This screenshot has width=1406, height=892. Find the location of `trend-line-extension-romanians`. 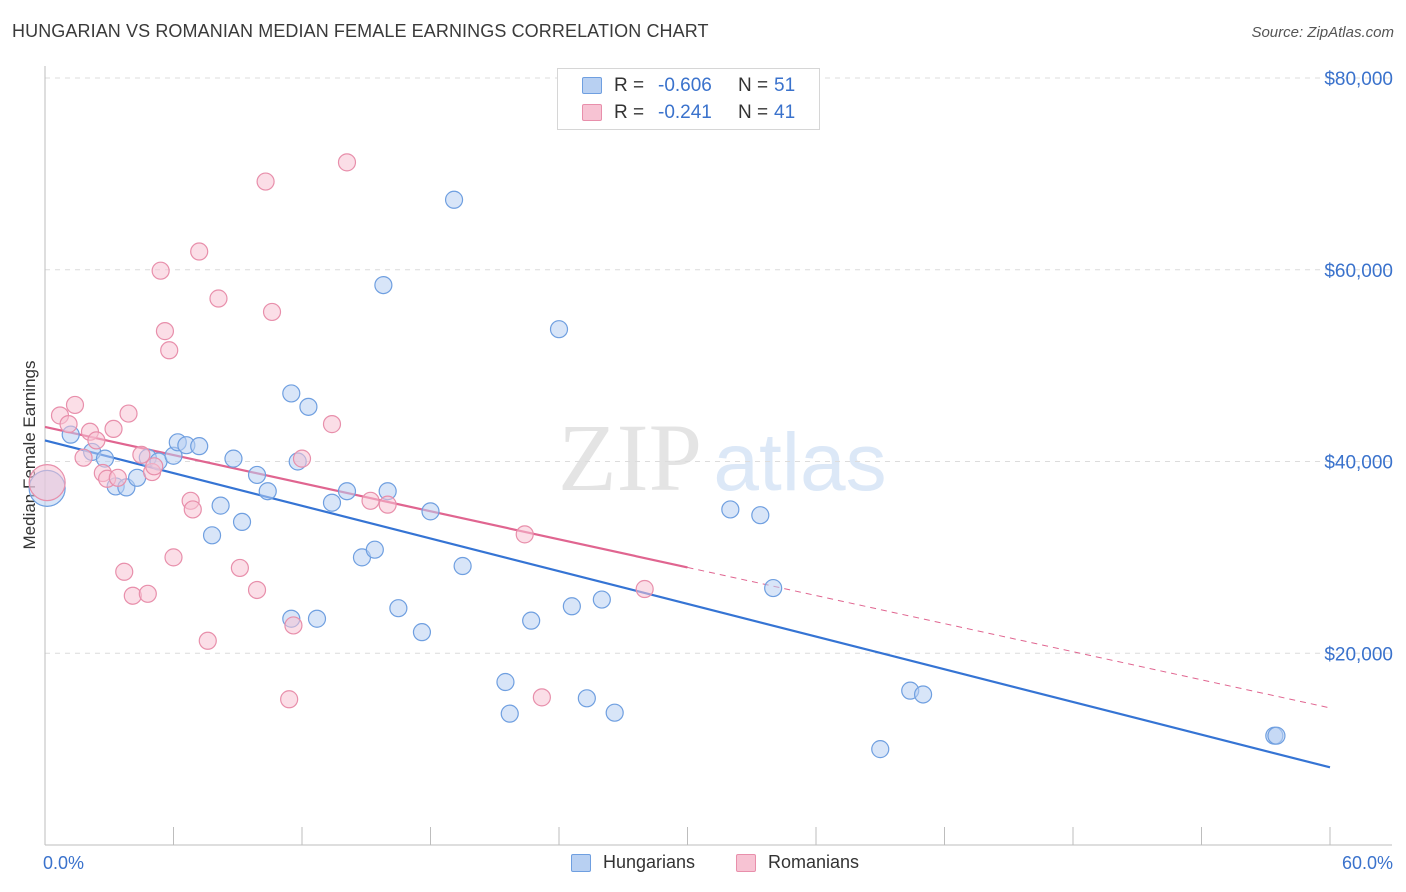

trend-line-extension-romanians is located at coordinates (1009, 637).